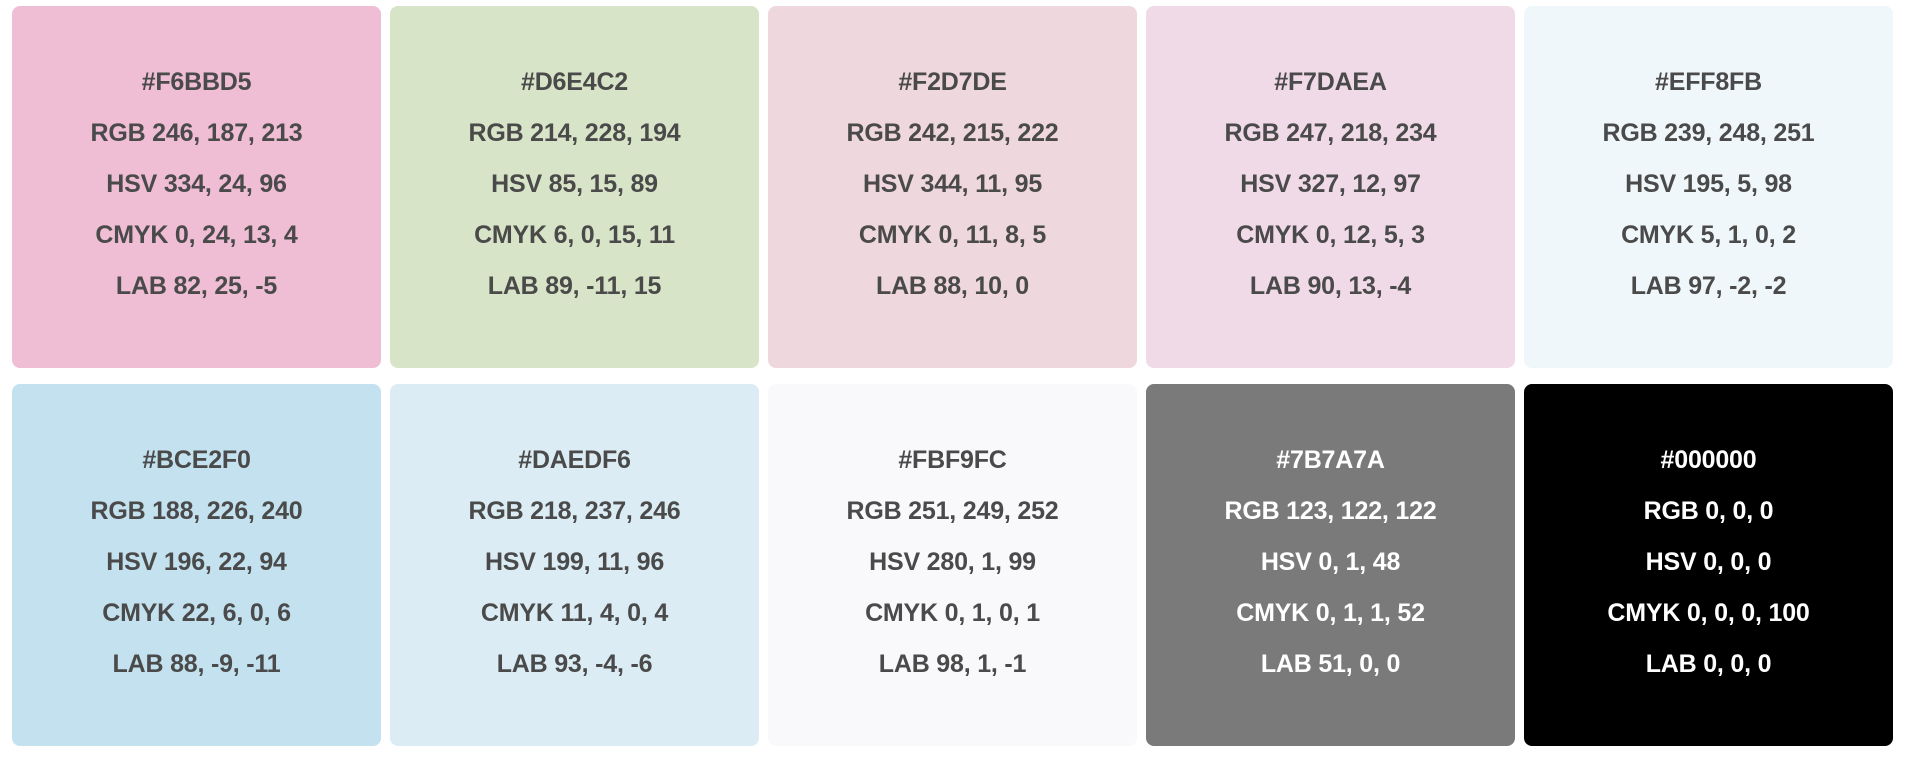  What do you see at coordinates (1330, 285) in the screenshot?
I see `lab-value: LAB 90, 13, -4` at bounding box center [1330, 285].